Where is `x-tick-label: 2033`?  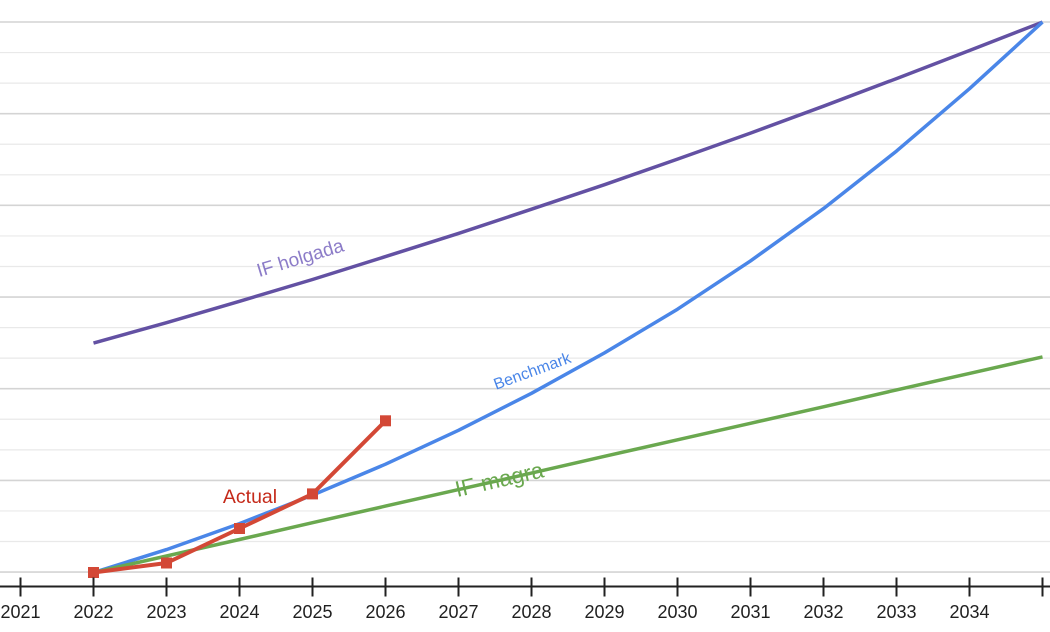 x-tick-label: 2033 is located at coordinates (896, 612).